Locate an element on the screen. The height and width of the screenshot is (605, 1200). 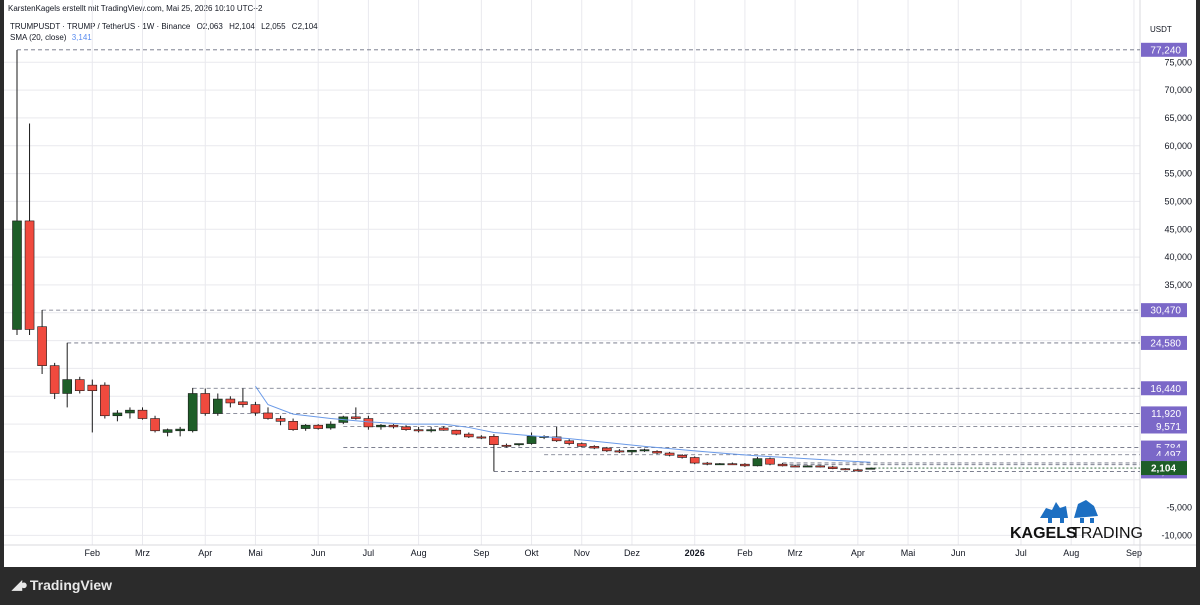
tradingview-logo: ◢● TradingView is located at coordinates (62, 585).